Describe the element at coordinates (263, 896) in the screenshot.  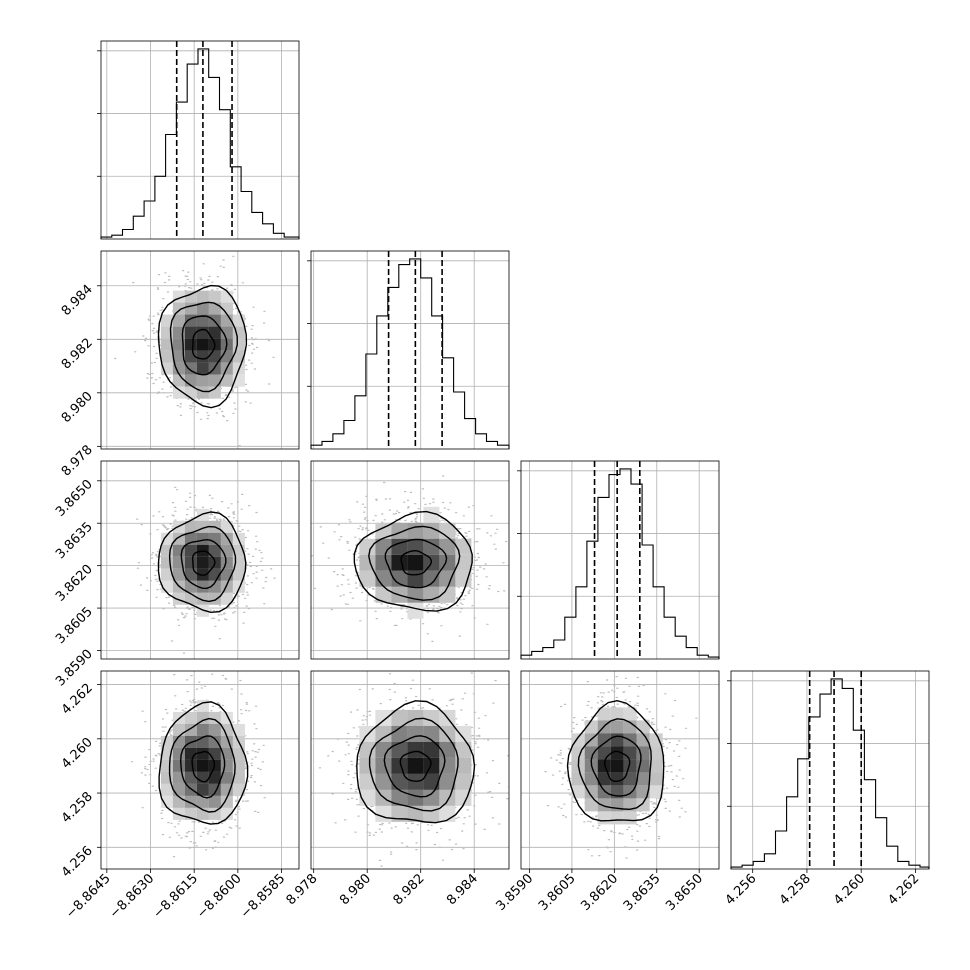
I see `x-tick-label: −8.8585` at that location.